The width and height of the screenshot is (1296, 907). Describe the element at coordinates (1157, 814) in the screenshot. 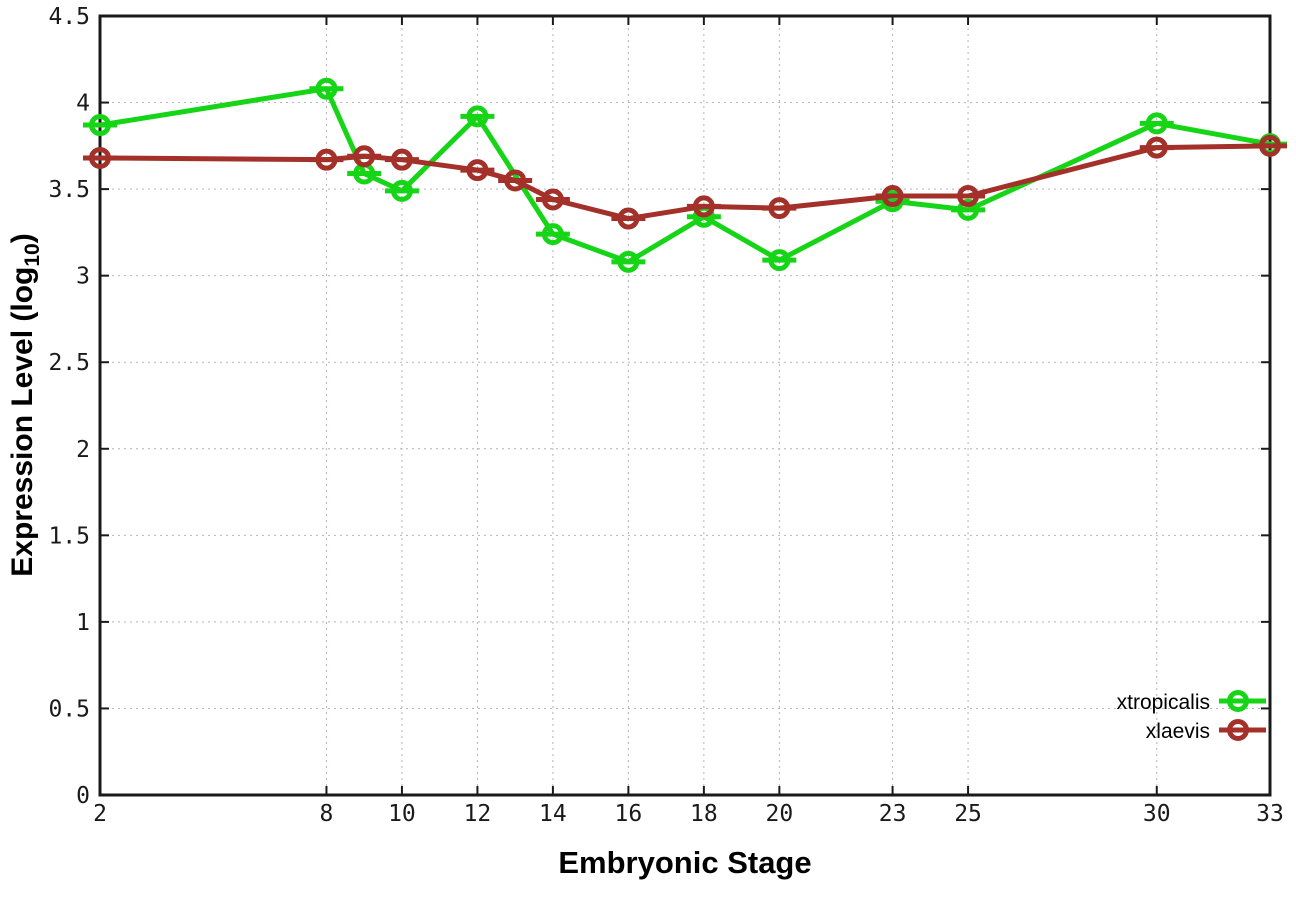

I see `x-tick-label: 30` at that location.